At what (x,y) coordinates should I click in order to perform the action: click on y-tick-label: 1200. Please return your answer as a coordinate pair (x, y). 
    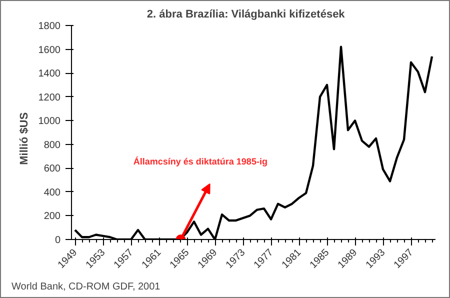
    Looking at the image, I should click on (49, 98).